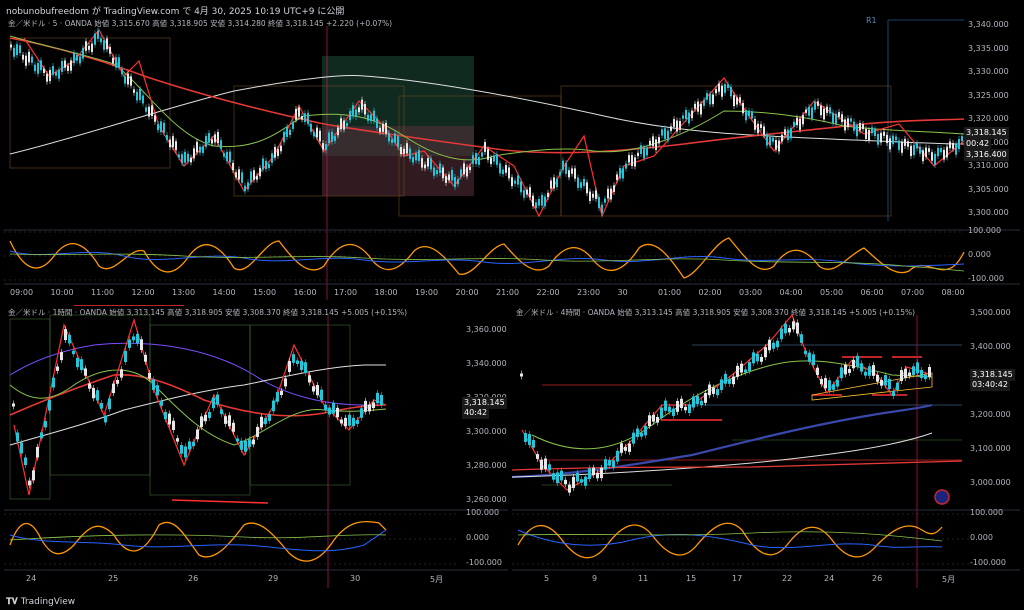  I want to click on date-tick: 11, so click(643, 578).